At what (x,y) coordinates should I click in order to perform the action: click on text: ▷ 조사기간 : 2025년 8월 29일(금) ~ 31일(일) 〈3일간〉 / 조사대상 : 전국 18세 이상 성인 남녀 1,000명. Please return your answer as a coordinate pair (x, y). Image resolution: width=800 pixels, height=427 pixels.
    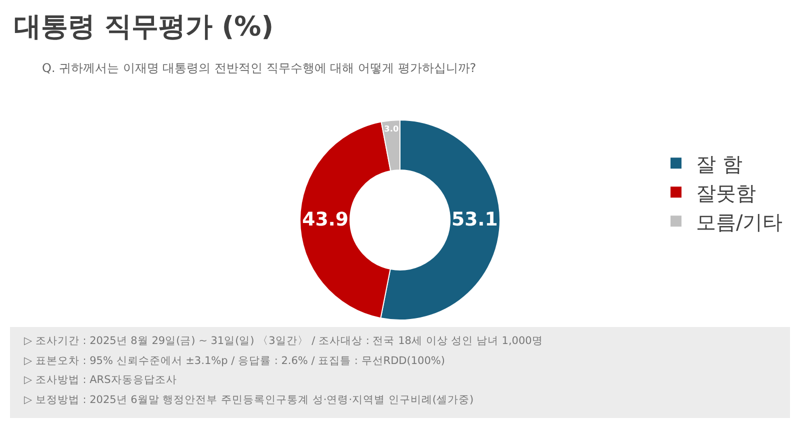
    Looking at the image, I should click on (283, 341).